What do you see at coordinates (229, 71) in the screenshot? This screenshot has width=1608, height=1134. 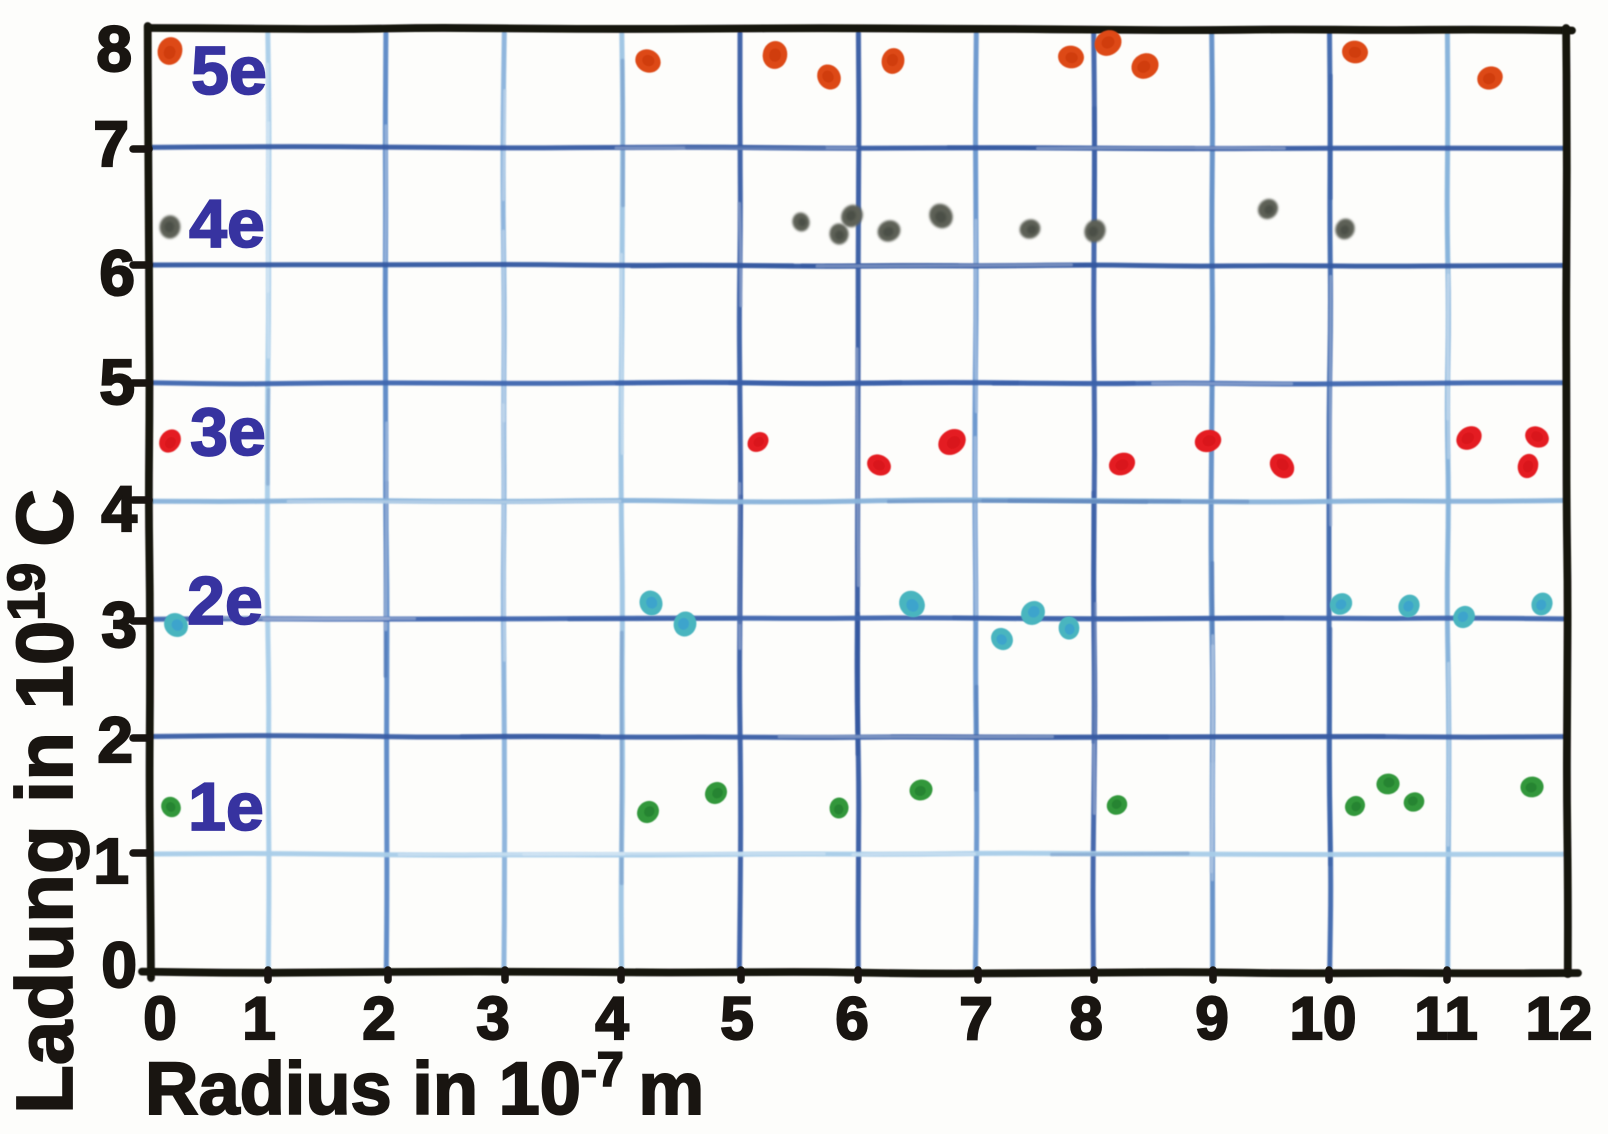 I see `svg-text: 5e` at bounding box center [229, 71].